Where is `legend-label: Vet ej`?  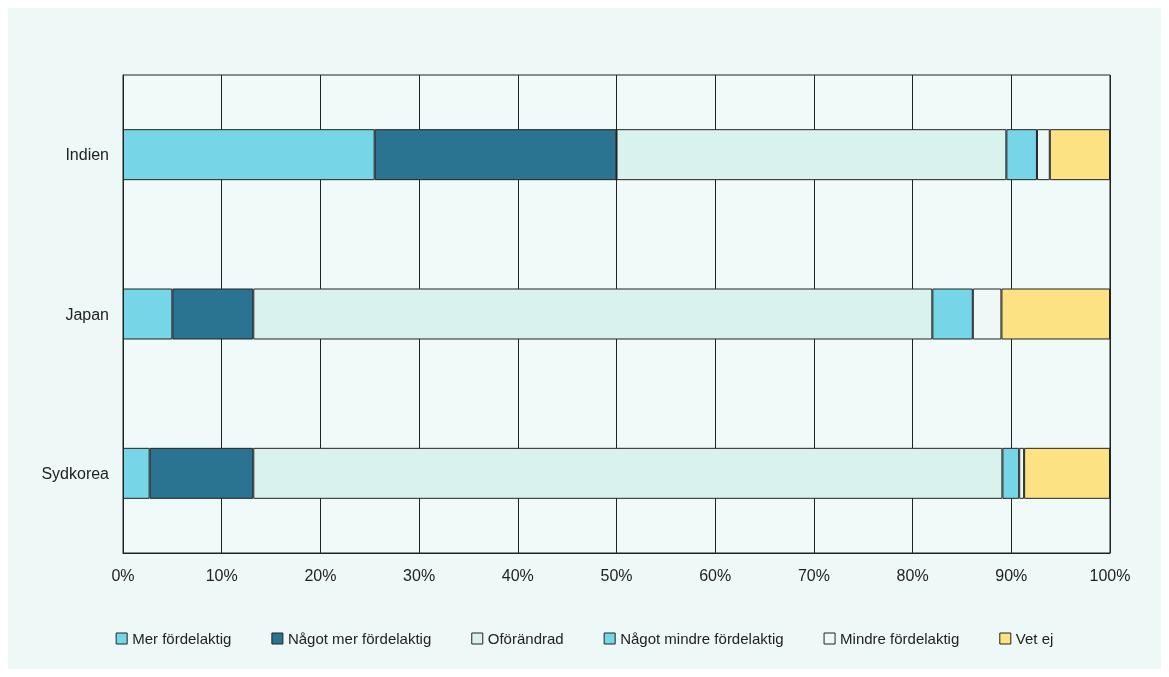
legend-label: Vet ej is located at coordinates (1034, 638).